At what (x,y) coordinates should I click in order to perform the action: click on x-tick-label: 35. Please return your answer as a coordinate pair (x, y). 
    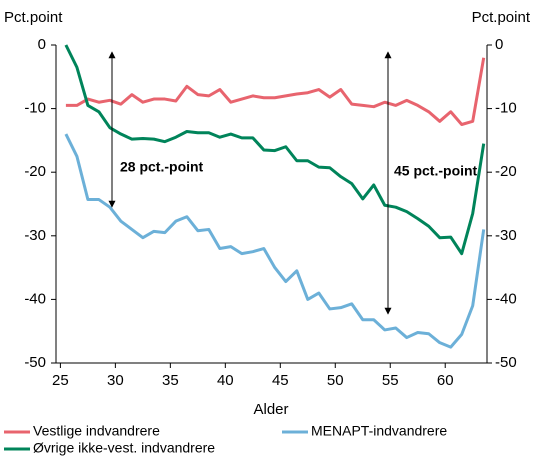
    Looking at the image, I should click on (170, 380).